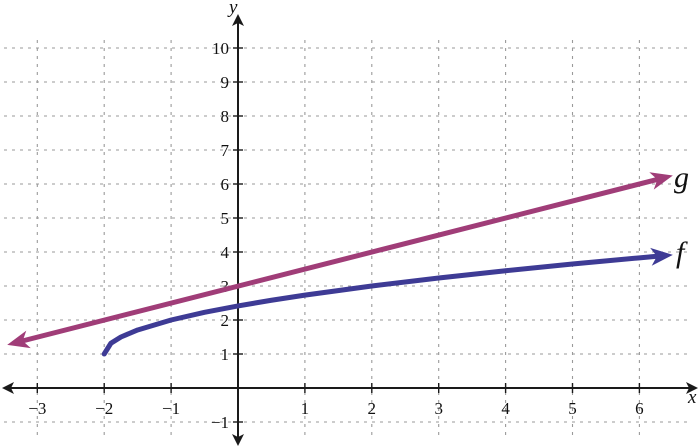 Image resolution: width=700 pixels, height=448 pixels. Describe the element at coordinates (572, 408) in the screenshot. I see `x-tick-label: 5` at that location.